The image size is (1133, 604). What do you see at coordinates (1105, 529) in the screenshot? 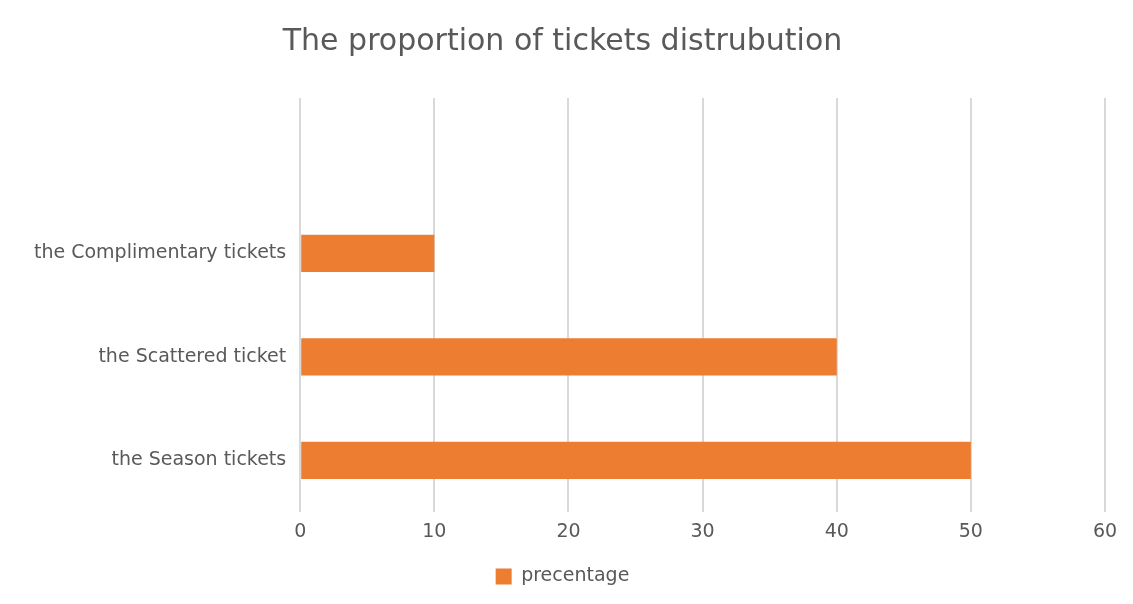
I see `x-tick-label: 60` at bounding box center [1105, 529].